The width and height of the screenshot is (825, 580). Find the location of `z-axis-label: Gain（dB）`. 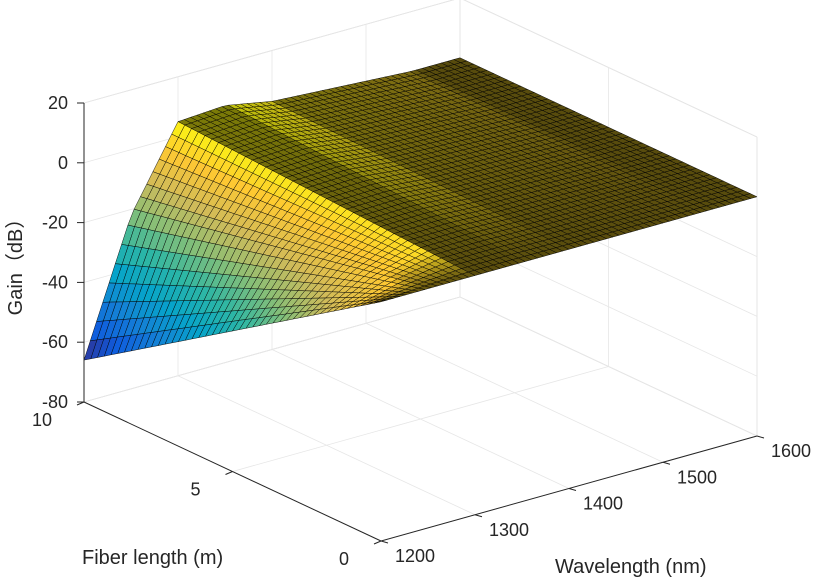

z-axis-label: Gain（dB） is located at coordinates (15, 262).